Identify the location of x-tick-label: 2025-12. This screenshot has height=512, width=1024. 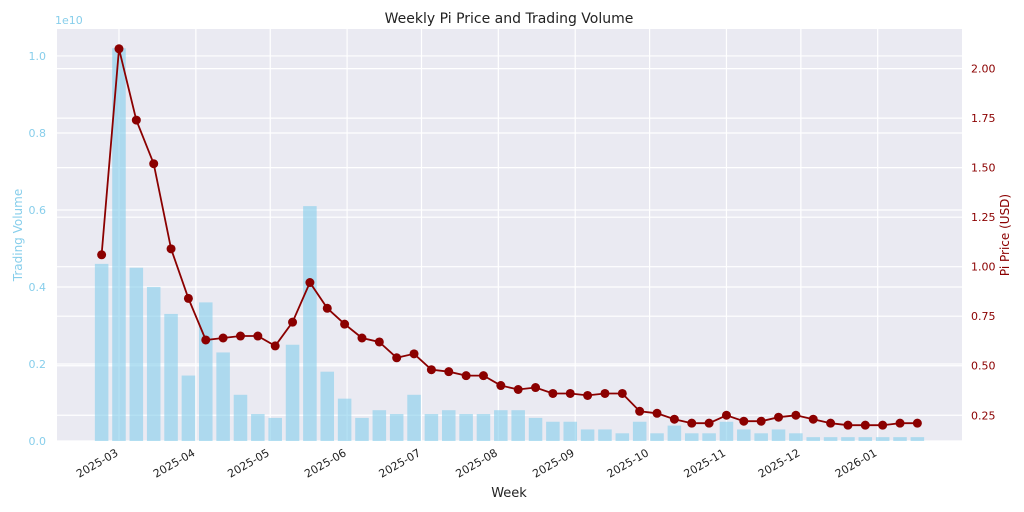
(779, 463).